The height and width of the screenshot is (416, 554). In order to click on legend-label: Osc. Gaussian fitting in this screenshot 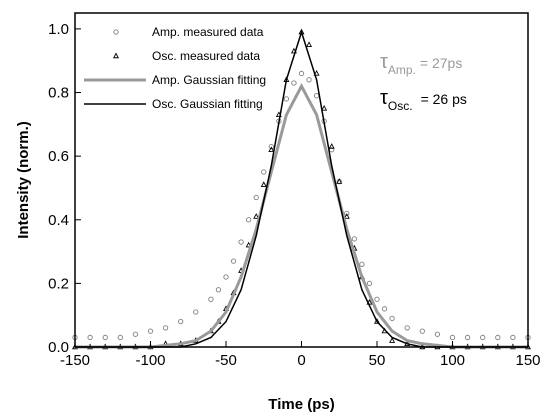, I will do `click(207, 104)`.